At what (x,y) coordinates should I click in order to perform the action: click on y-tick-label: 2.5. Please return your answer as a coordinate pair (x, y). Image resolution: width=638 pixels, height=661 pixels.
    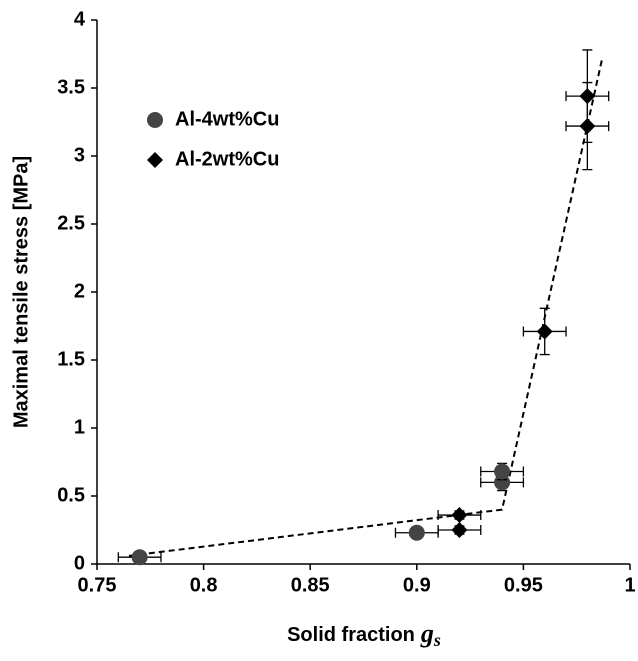
    Looking at the image, I should click on (71, 223).